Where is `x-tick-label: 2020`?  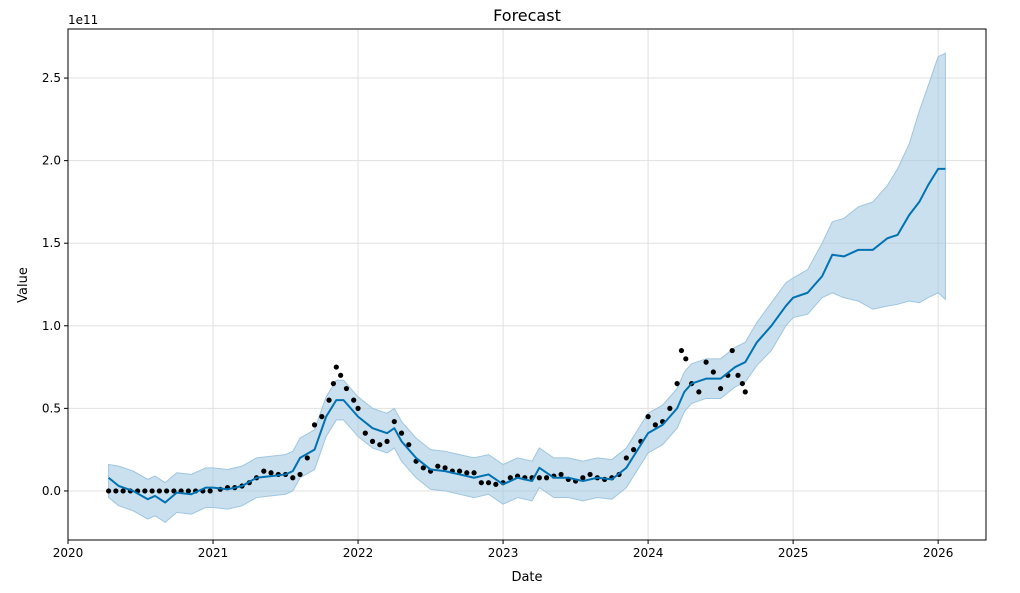 x-tick-label: 2020 is located at coordinates (68, 553).